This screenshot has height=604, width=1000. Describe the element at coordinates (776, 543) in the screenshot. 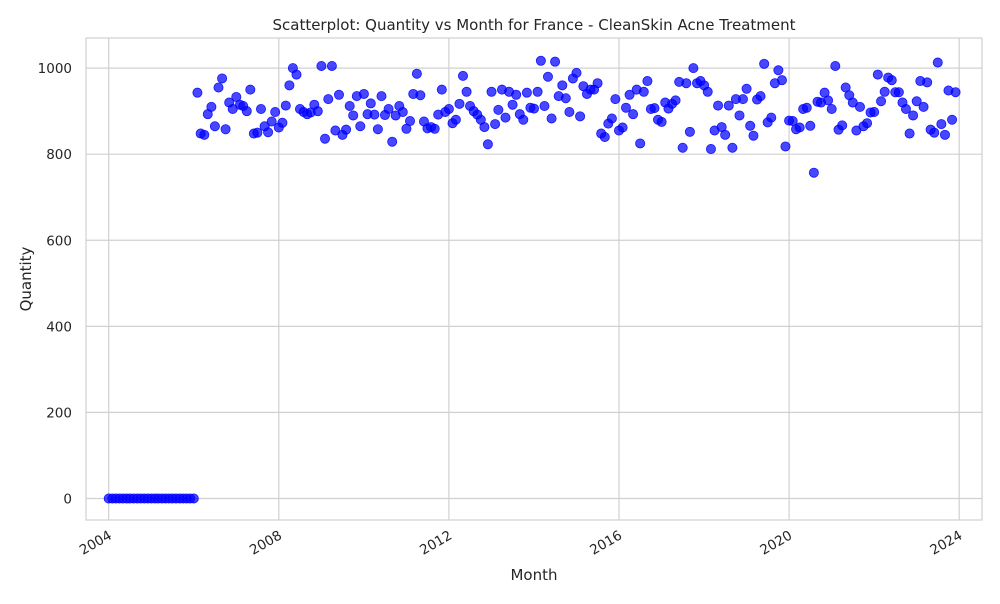

I see `x-tick-label: 2020` at that location.